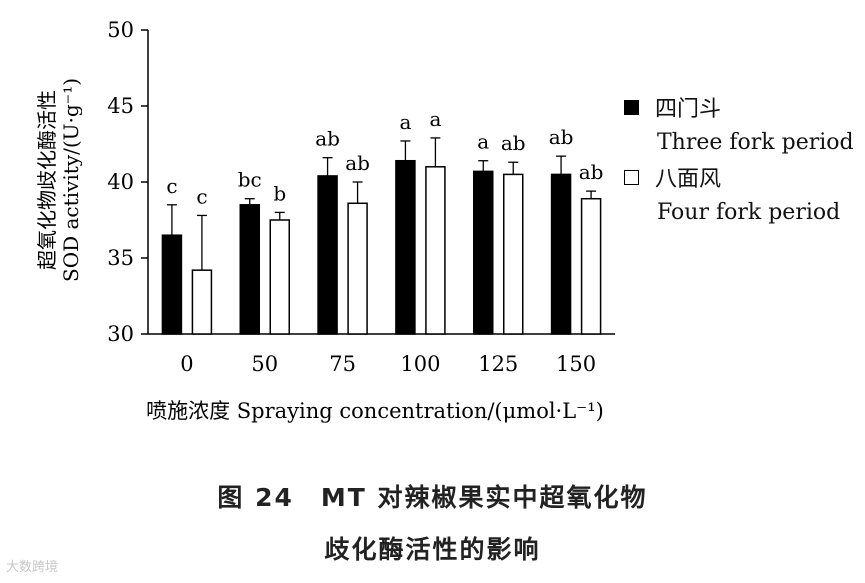  Describe the element at coordinates (755, 142) in the screenshot. I see `legend-label-en-1: Three fork period` at that location.